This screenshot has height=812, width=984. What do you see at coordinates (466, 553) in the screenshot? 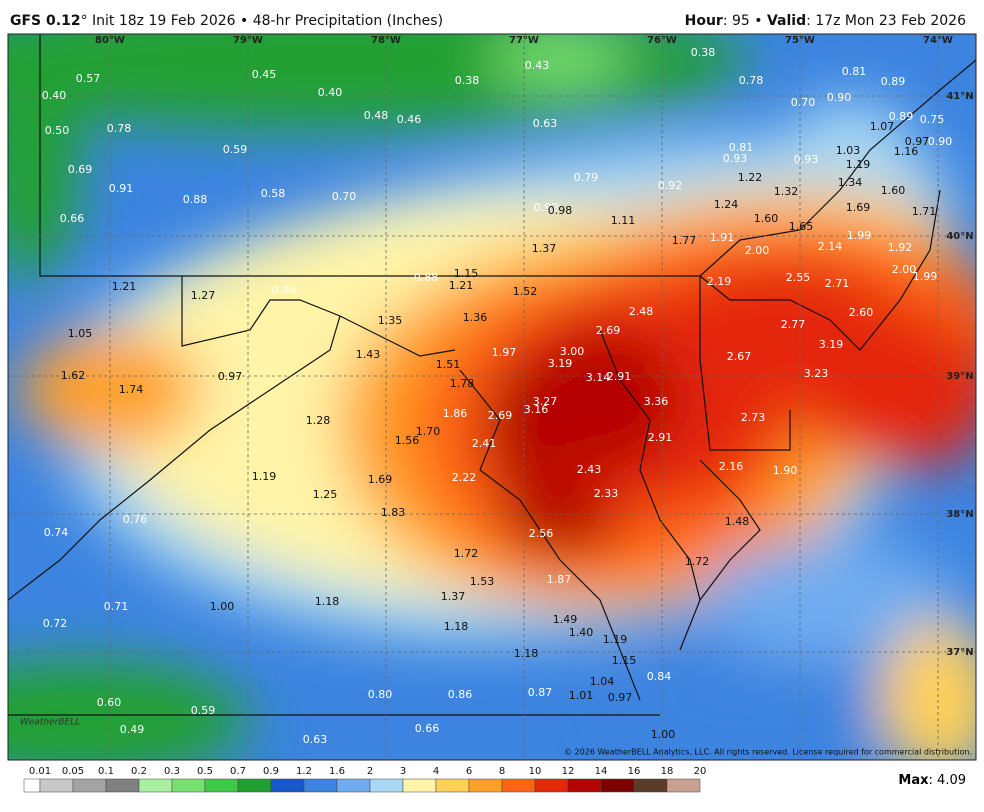
I see `precip-value: 1.72` at bounding box center [466, 553].